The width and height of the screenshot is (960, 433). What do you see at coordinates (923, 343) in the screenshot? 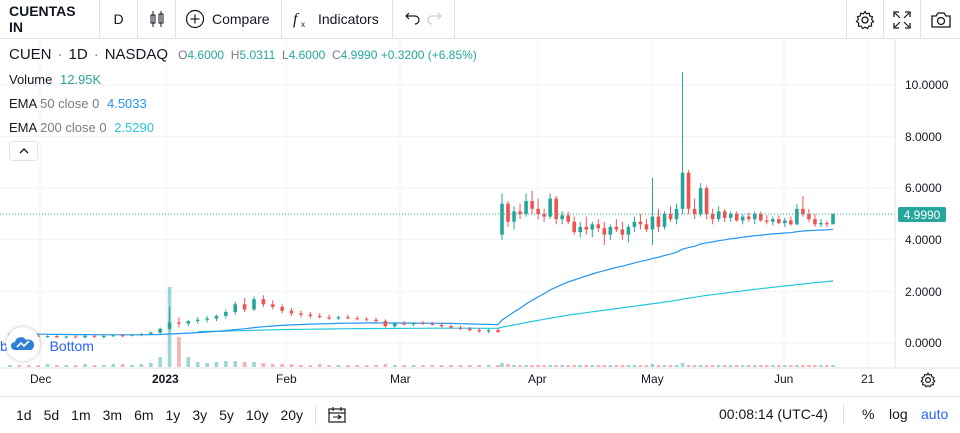
I see `y-tick-label: 0.0000` at bounding box center [923, 343].